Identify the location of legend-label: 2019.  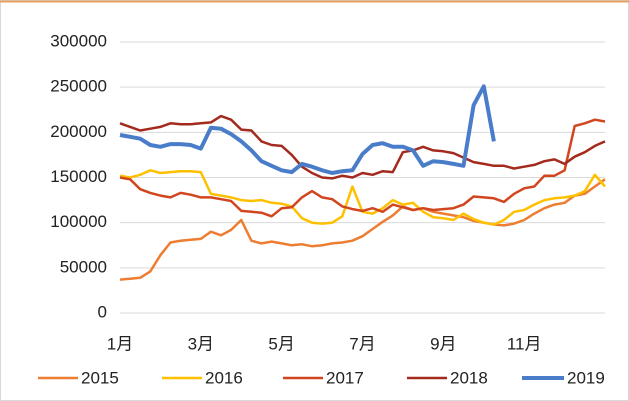
(586, 377).